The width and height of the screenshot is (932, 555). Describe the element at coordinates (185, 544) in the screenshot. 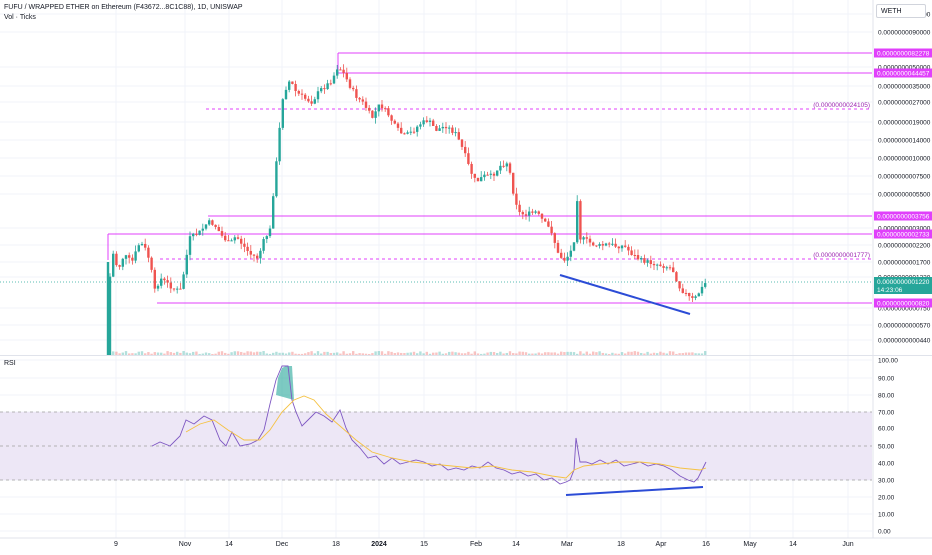

I see `time-axis-label: Nov` at that location.